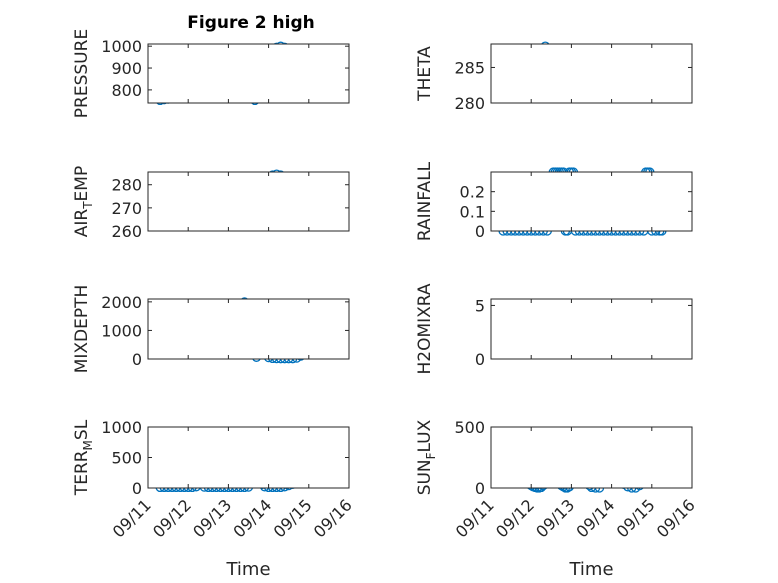 The image size is (778, 583). Describe the element at coordinates (121, 302) in the screenshot. I see `y-tick-label: 2000` at that location.